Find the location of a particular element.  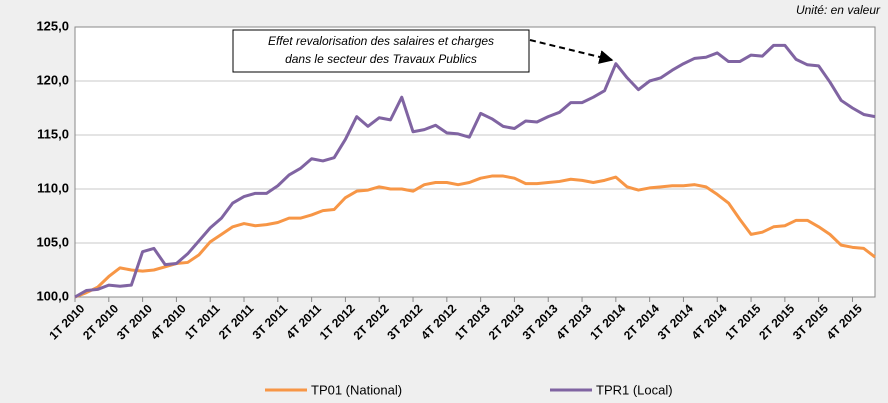

y-tick-label: 100,0 is located at coordinates (52, 295).